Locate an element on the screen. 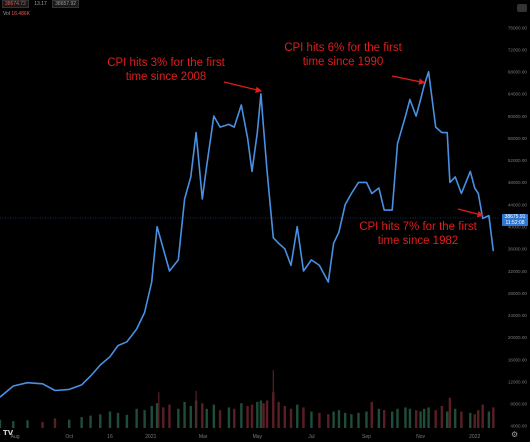  tradingview-logo-icon: TV is located at coordinates (8, 433).